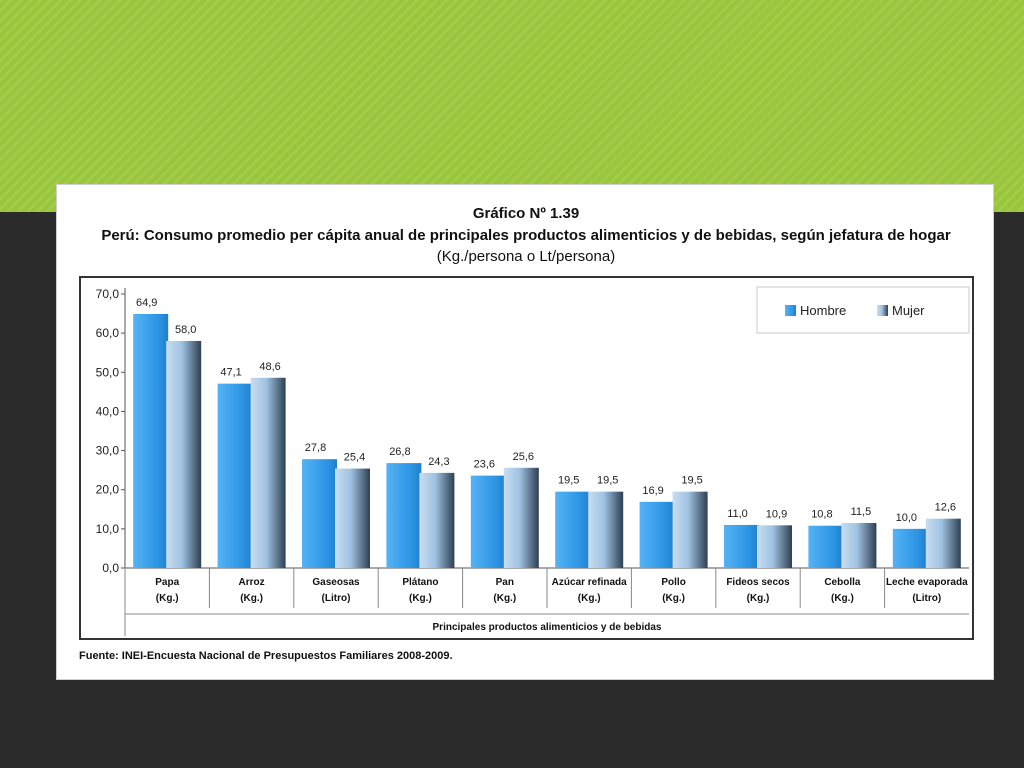 Image resolution: width=1024 pixels, height=768 pixels. Describe the element at coordinates (252, 582) in the screenshot. I see `category-label: Arroz` at that location.